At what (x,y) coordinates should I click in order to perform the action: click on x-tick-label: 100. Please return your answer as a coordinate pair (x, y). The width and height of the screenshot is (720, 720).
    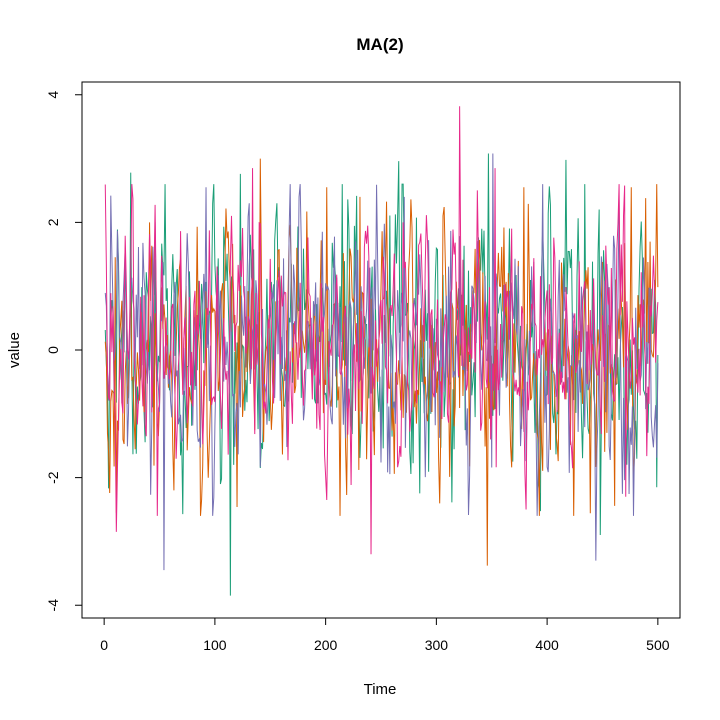
    Looking at the image, I should click on (215, 645).